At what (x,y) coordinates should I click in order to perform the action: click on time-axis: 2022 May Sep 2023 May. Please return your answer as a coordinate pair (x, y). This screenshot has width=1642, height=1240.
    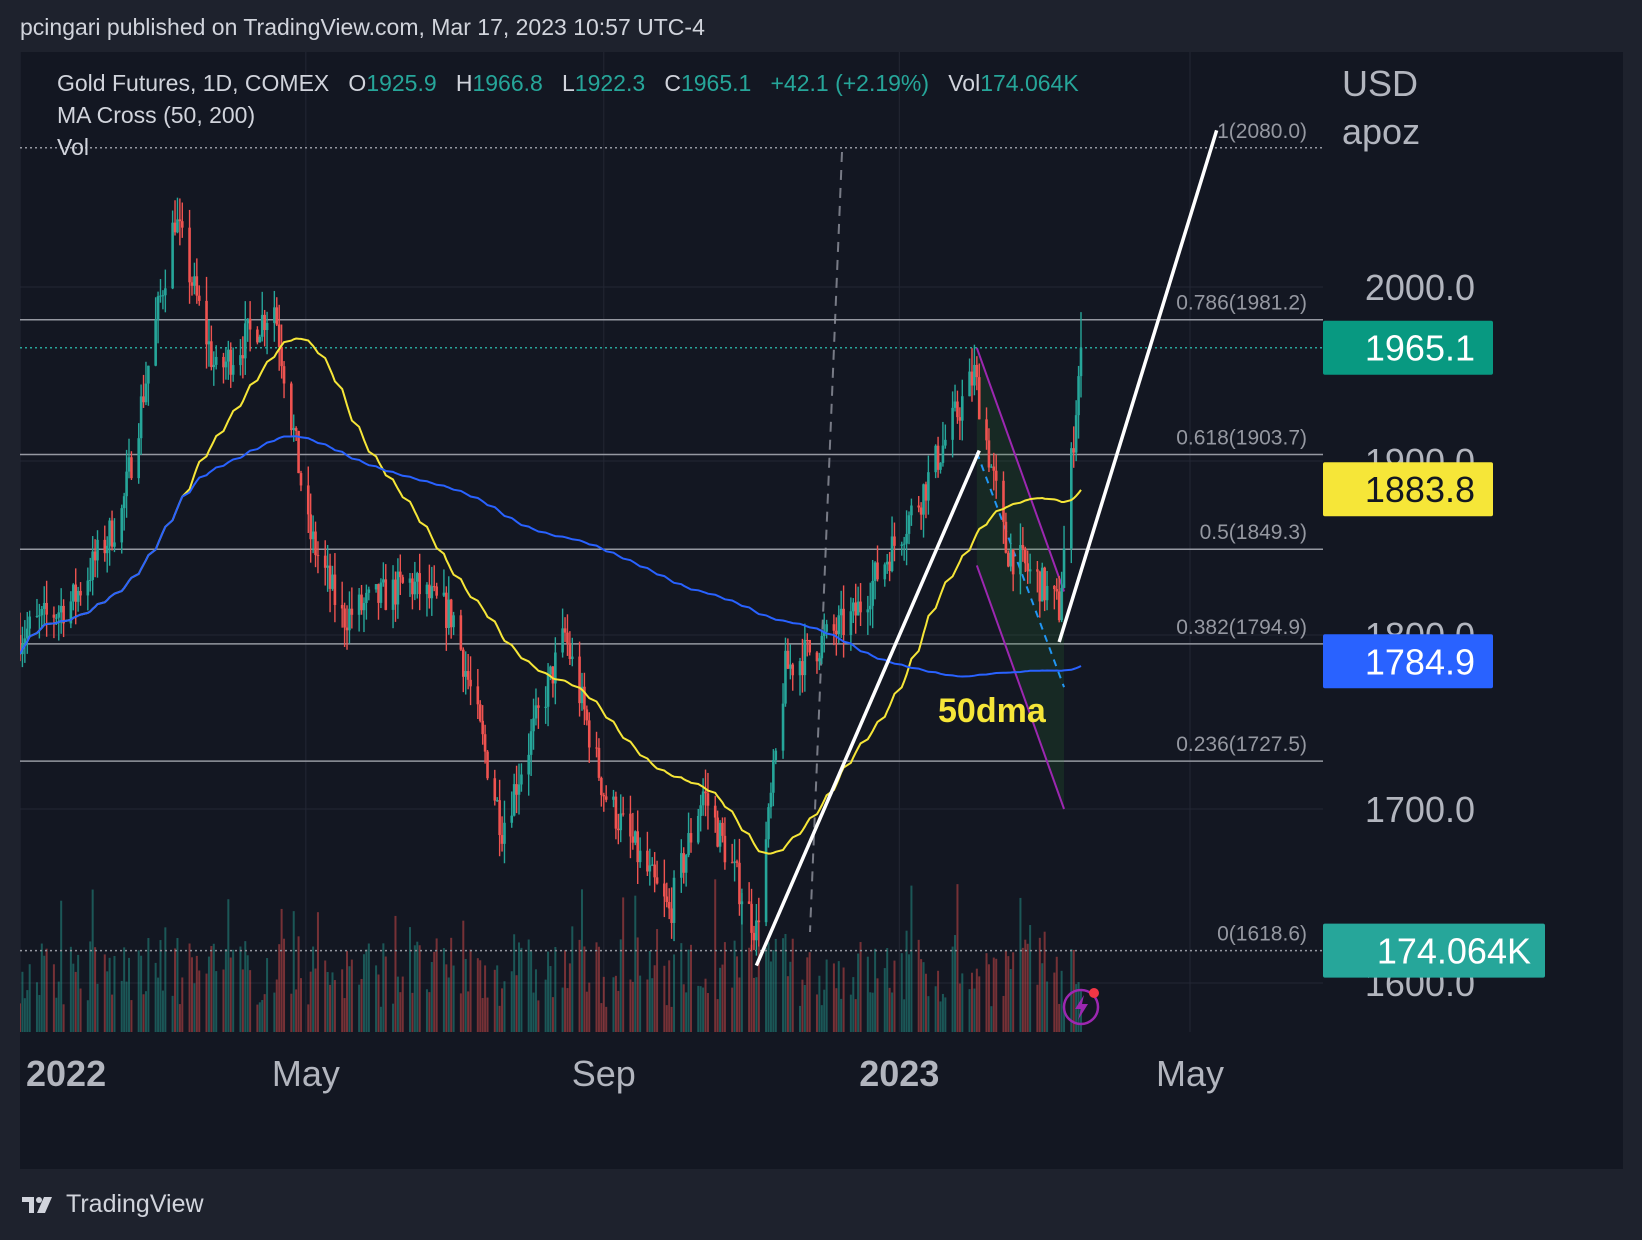
    Looking at the image, I should click on (821, 1078).